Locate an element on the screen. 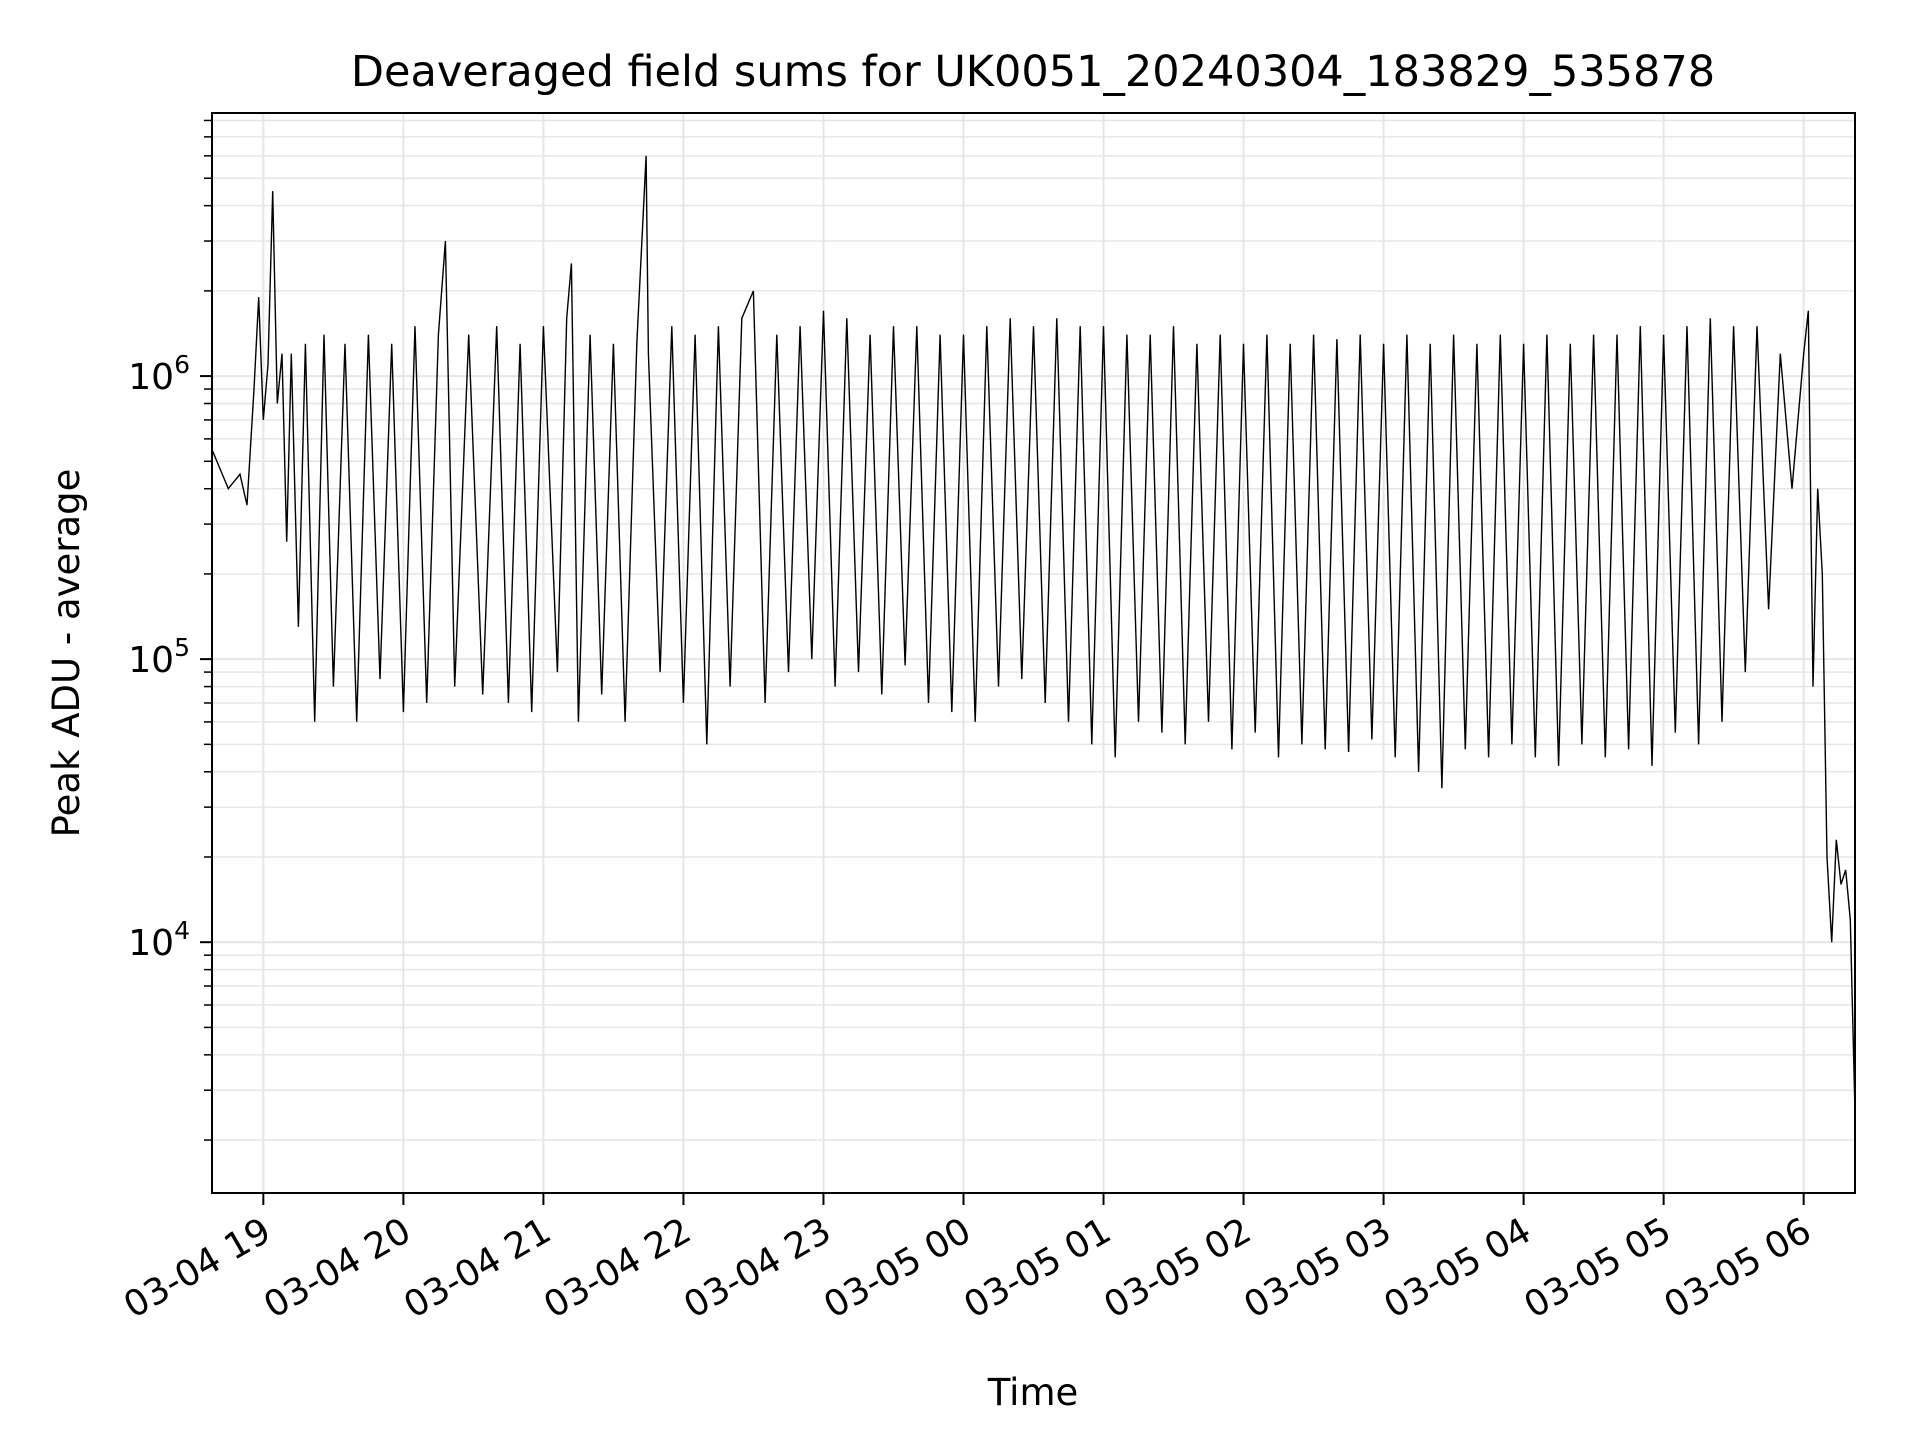 The image size is (1920, 1444). y-tick-label: 10⁴ is located at coordinates (159, 940).